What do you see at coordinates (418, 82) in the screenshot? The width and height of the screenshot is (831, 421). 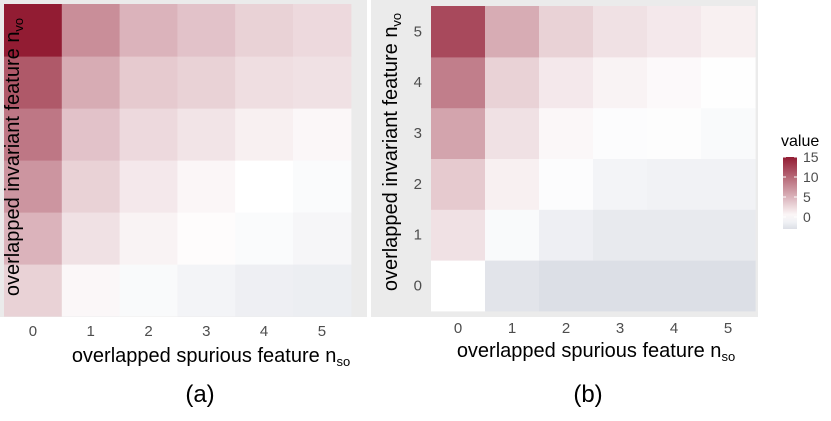 I see `y-tick-label: 4` at bounding box center [418, 82].